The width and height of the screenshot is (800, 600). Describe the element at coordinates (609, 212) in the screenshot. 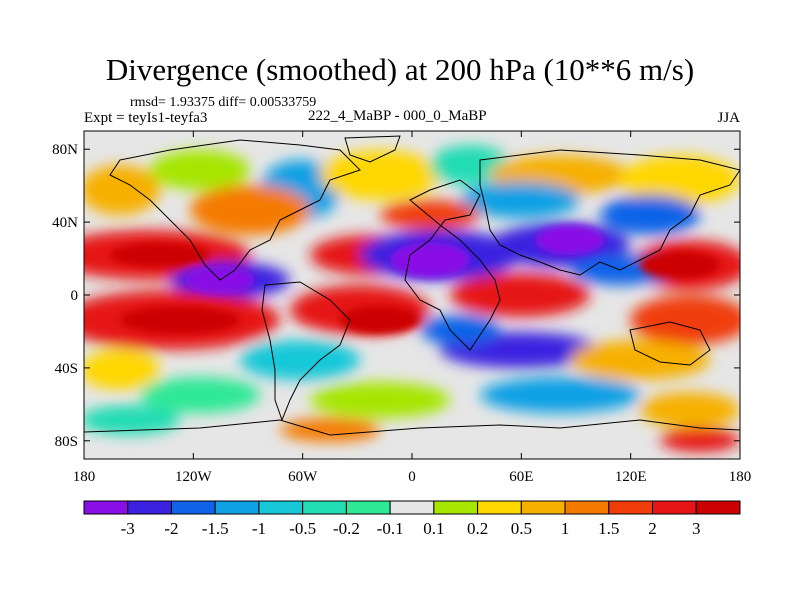

I see `coastline-asia` at that location.